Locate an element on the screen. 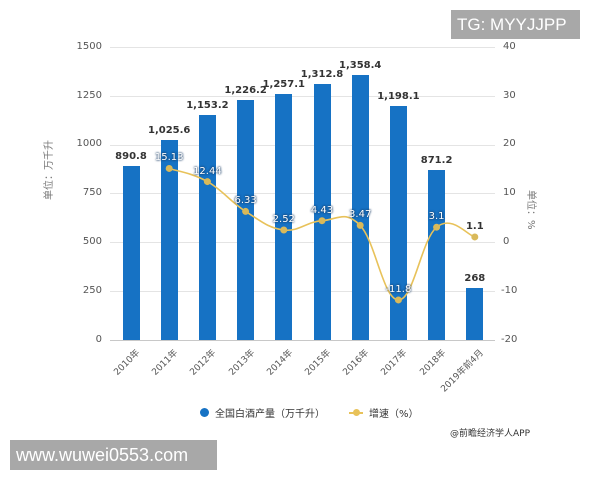 This screenshot has height=480, width=600. left-tick: 1500 is located at coordinates (89, 46).